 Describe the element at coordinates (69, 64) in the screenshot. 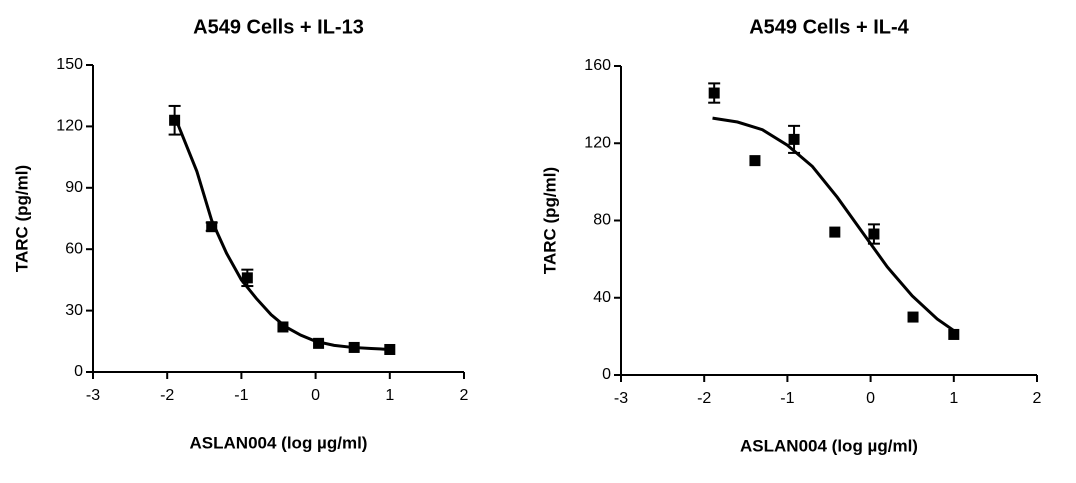

I see `y-tick-label: 150` at that location.